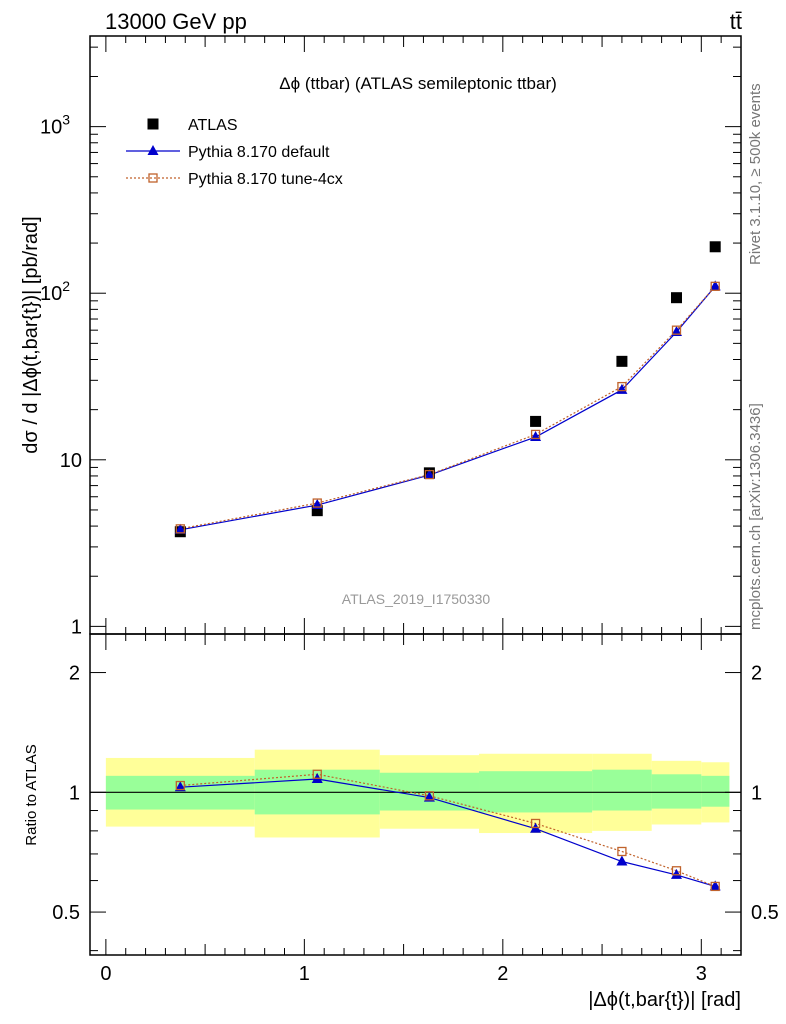 The image size is (786, 1024). What do you see at coordinates (756, 793) in the screenshot?
I see `ratio-y-tick-label-right: 1` at bounding box center [756, 793].